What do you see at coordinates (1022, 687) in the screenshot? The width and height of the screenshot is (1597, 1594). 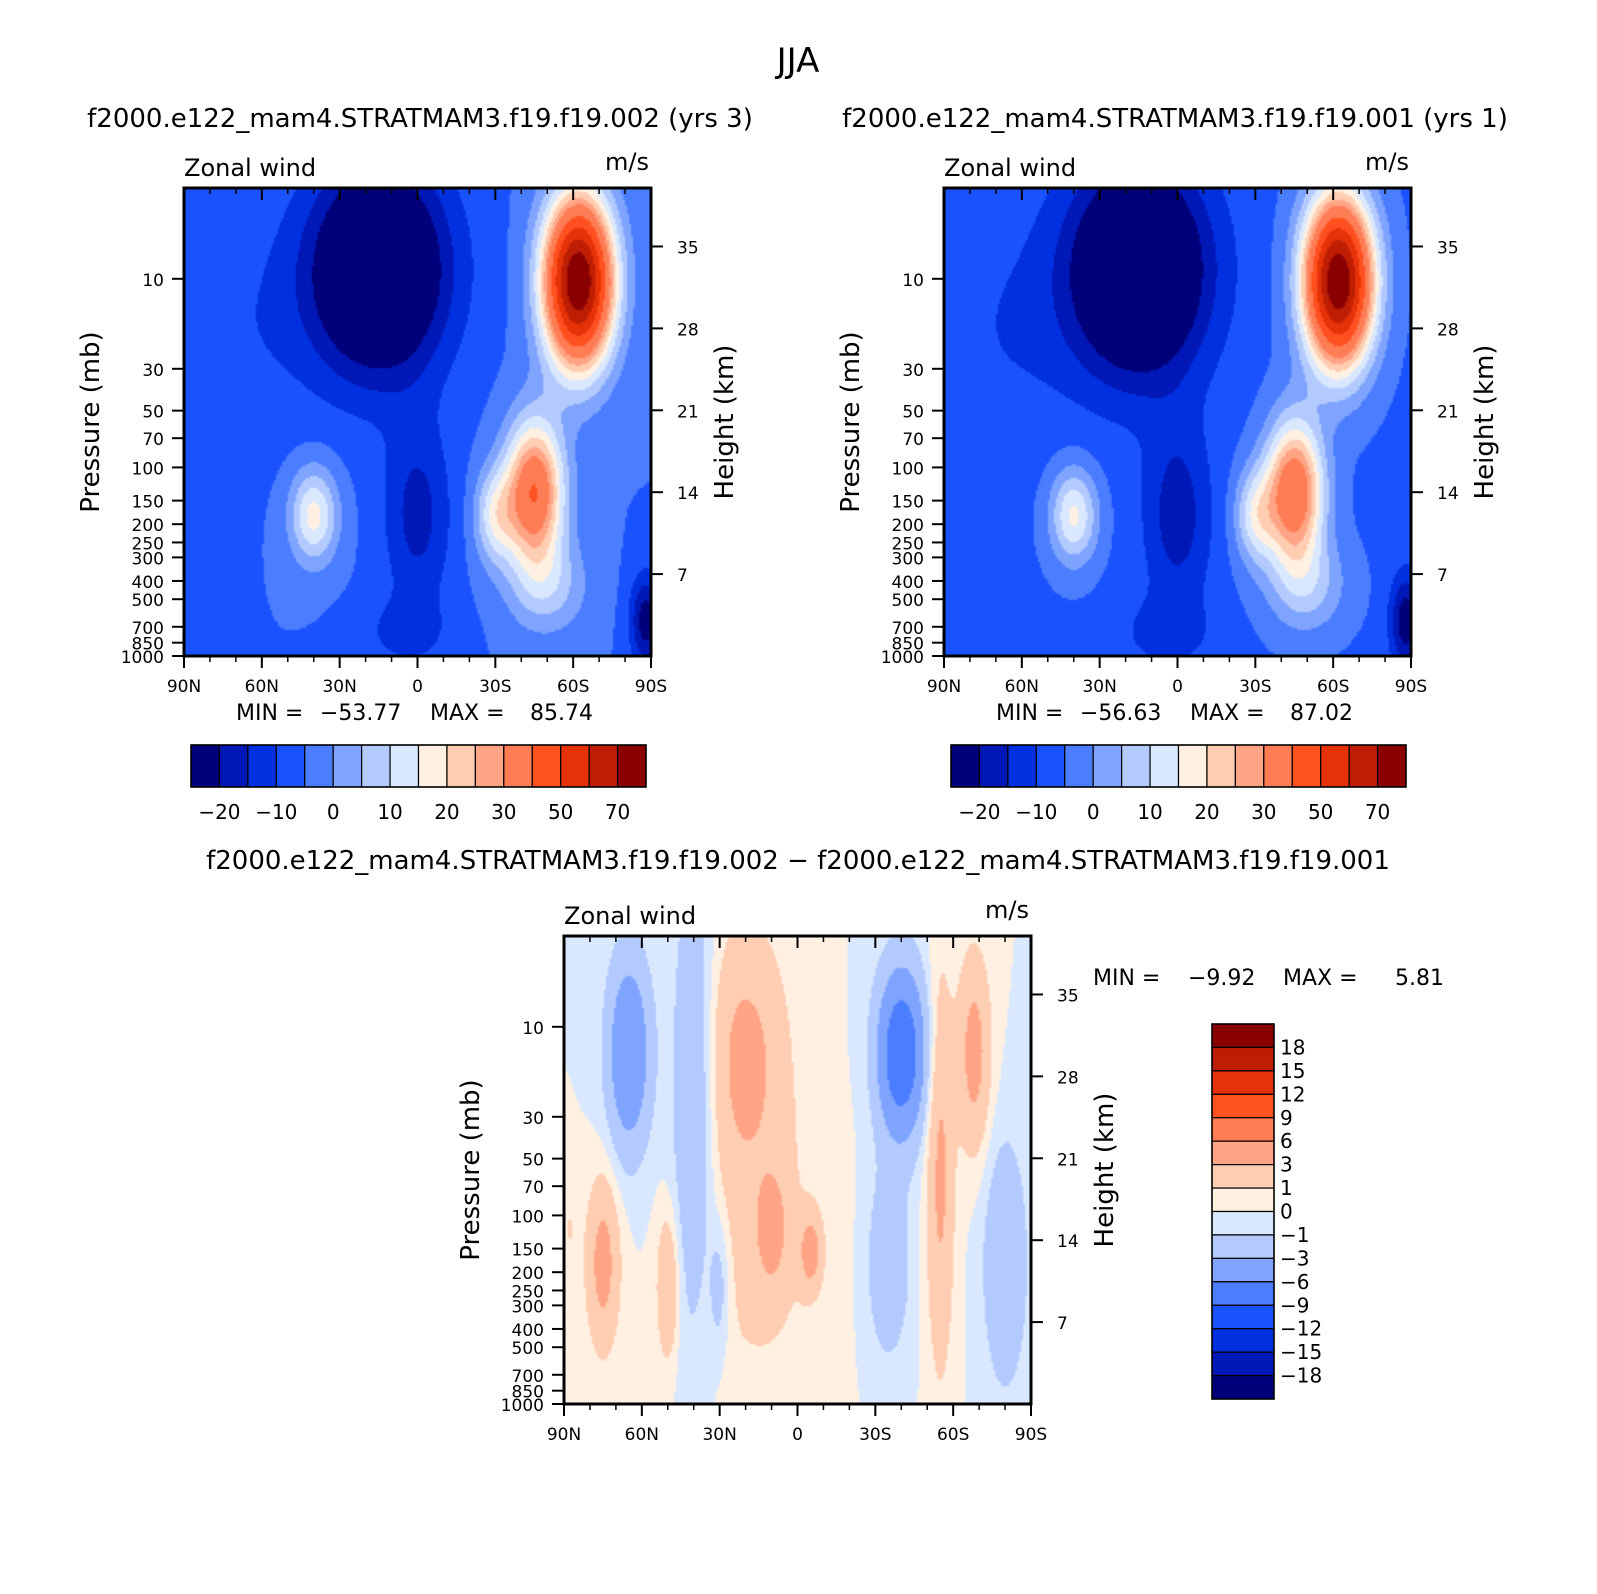 I see `x-tick-label: 60N` at bounding box center [1022, 687].